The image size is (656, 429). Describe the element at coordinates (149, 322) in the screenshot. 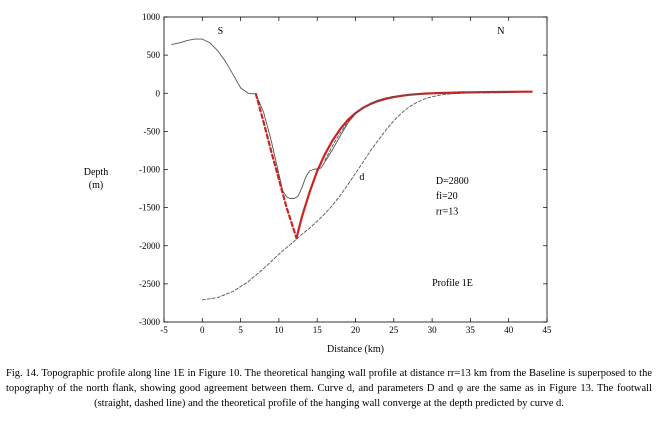

I see `y-tick-label: -3000` at that location.